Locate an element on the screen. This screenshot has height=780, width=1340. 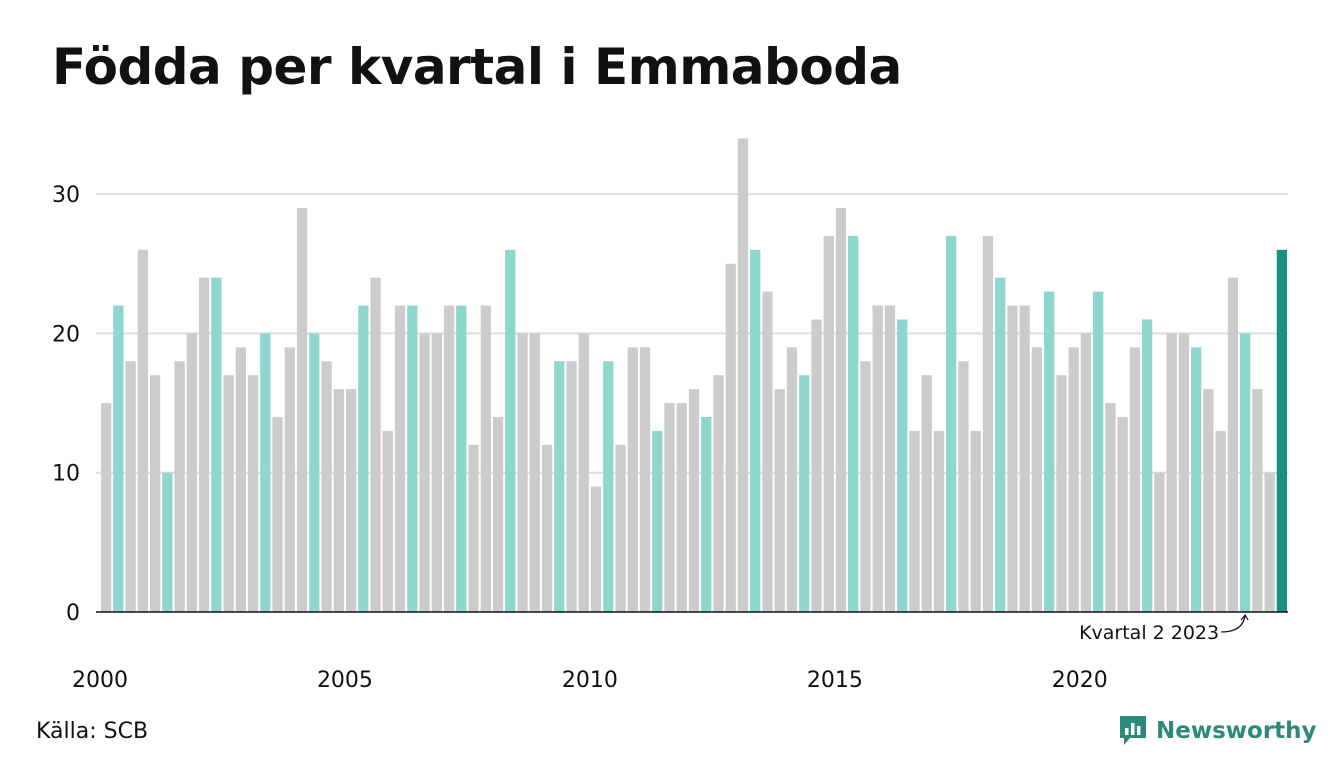
y-tick-label: 10 is located at coordinates (66, 474).